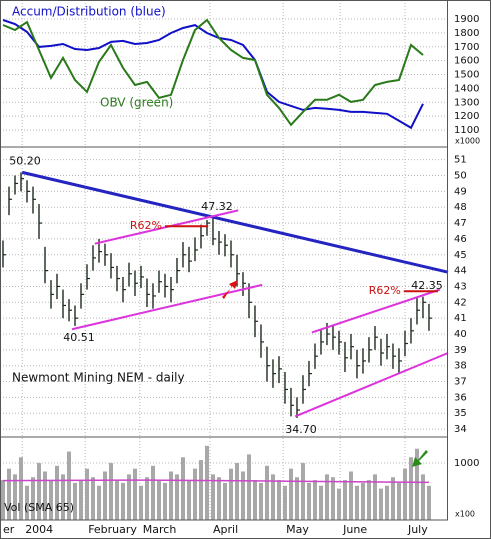  What do you see at coordinates (224, 478) in the screenshot?
I see `volume-frame` at bounding box center [224, 478].